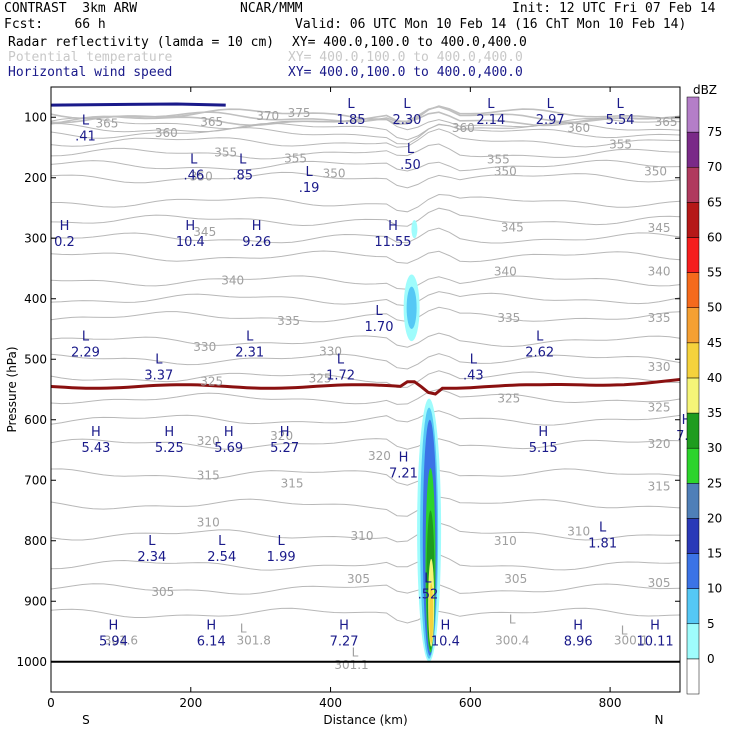 The height and width of the screenshot is (740, 740). What do you see at coordinates (711, 659) in the screenshot?
I see `colorbar-label: 0` at bounding box center [711, 659].